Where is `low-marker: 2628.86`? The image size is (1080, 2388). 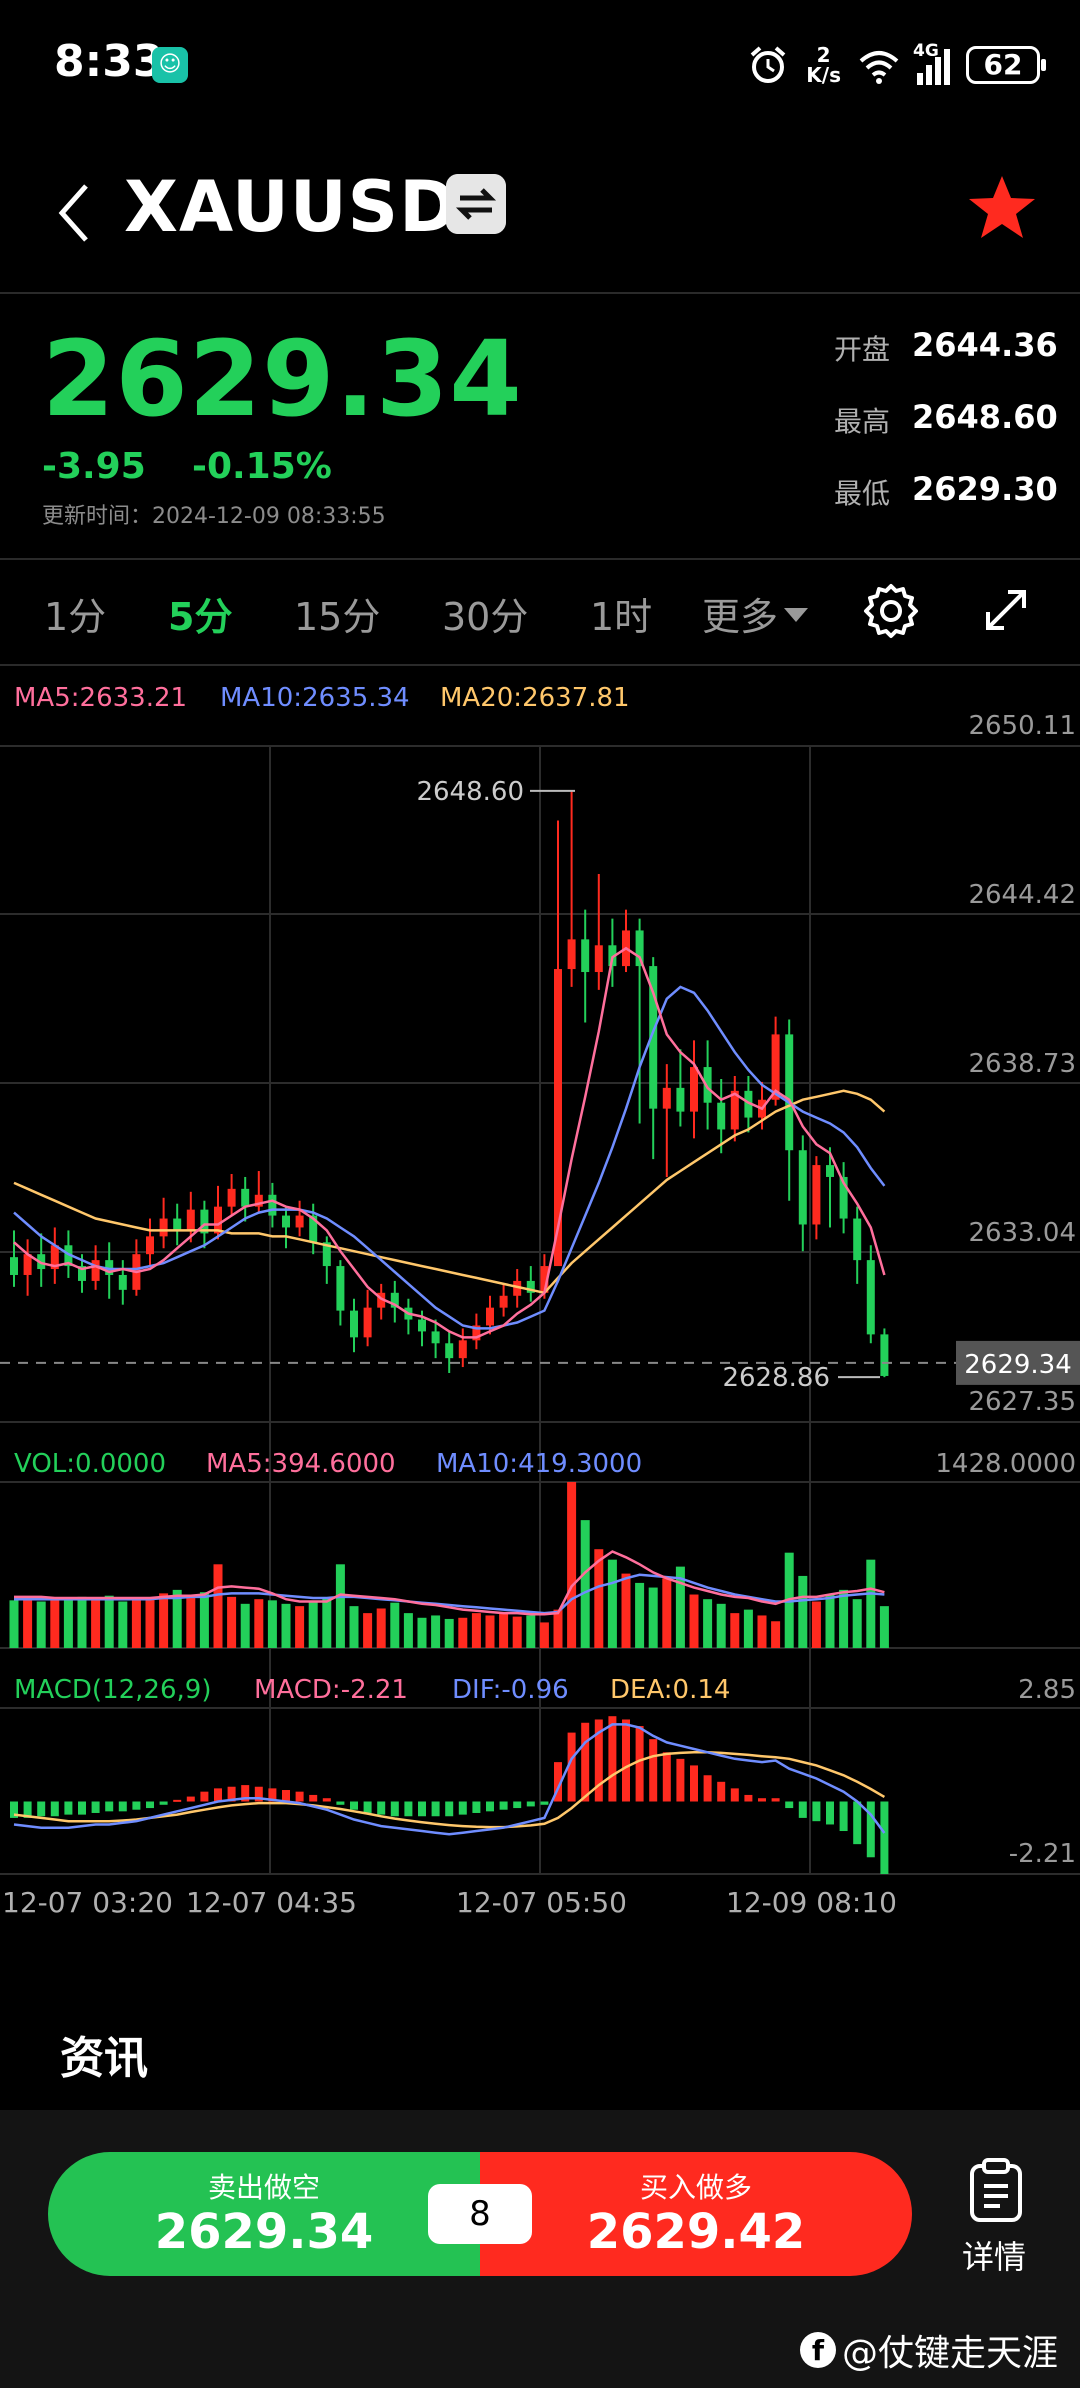
low-marker: 2628.86 is located at coordinates (801, 1378).